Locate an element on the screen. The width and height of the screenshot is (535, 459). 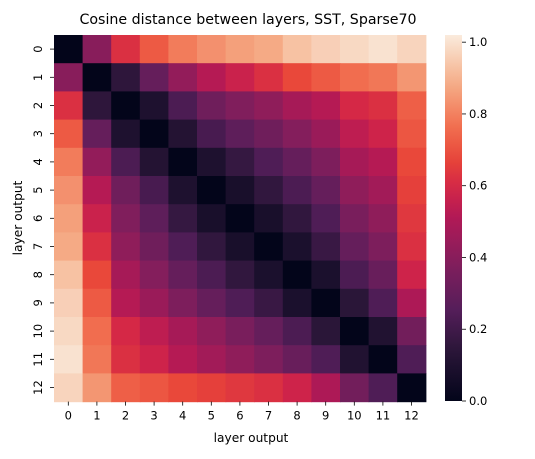
y-tick-label: 2 is located at coordinates (38, 105).